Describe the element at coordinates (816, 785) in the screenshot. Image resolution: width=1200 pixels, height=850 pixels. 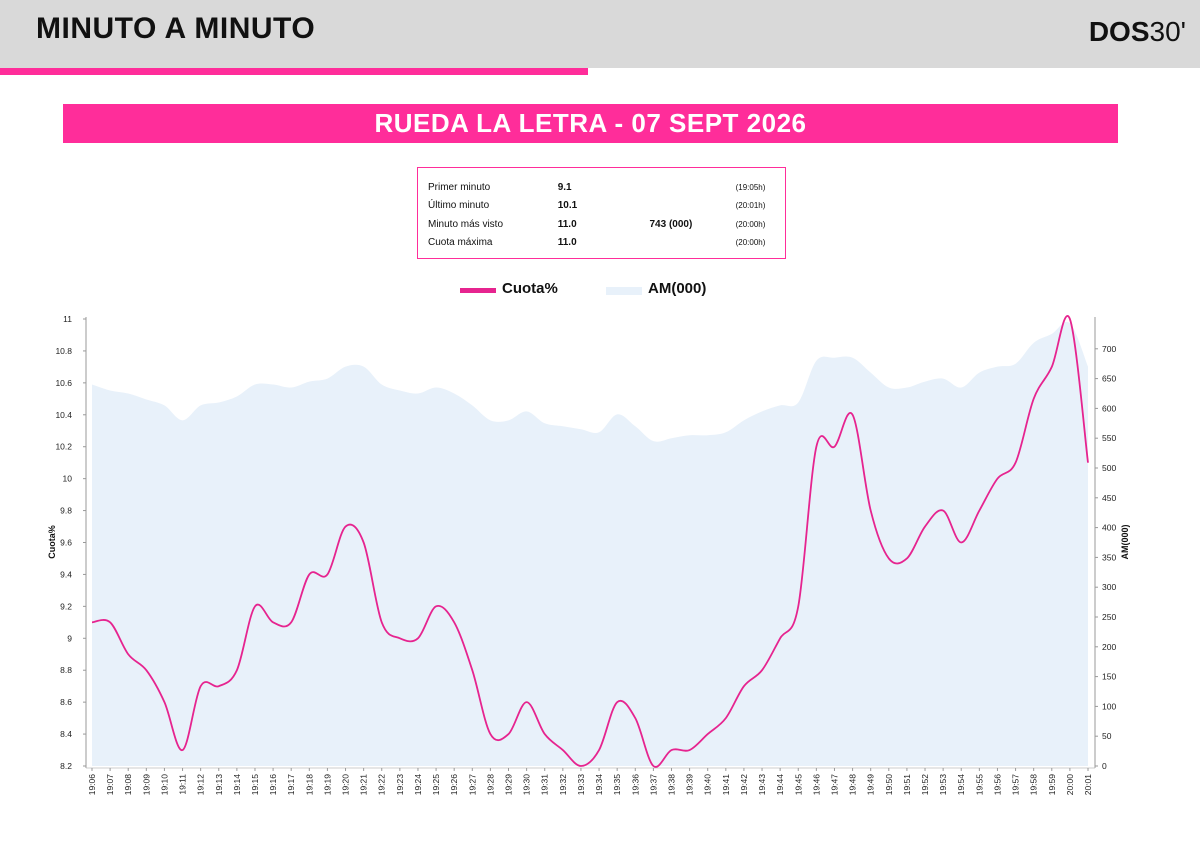
I see `x-tick-label: 19:46` at that location.